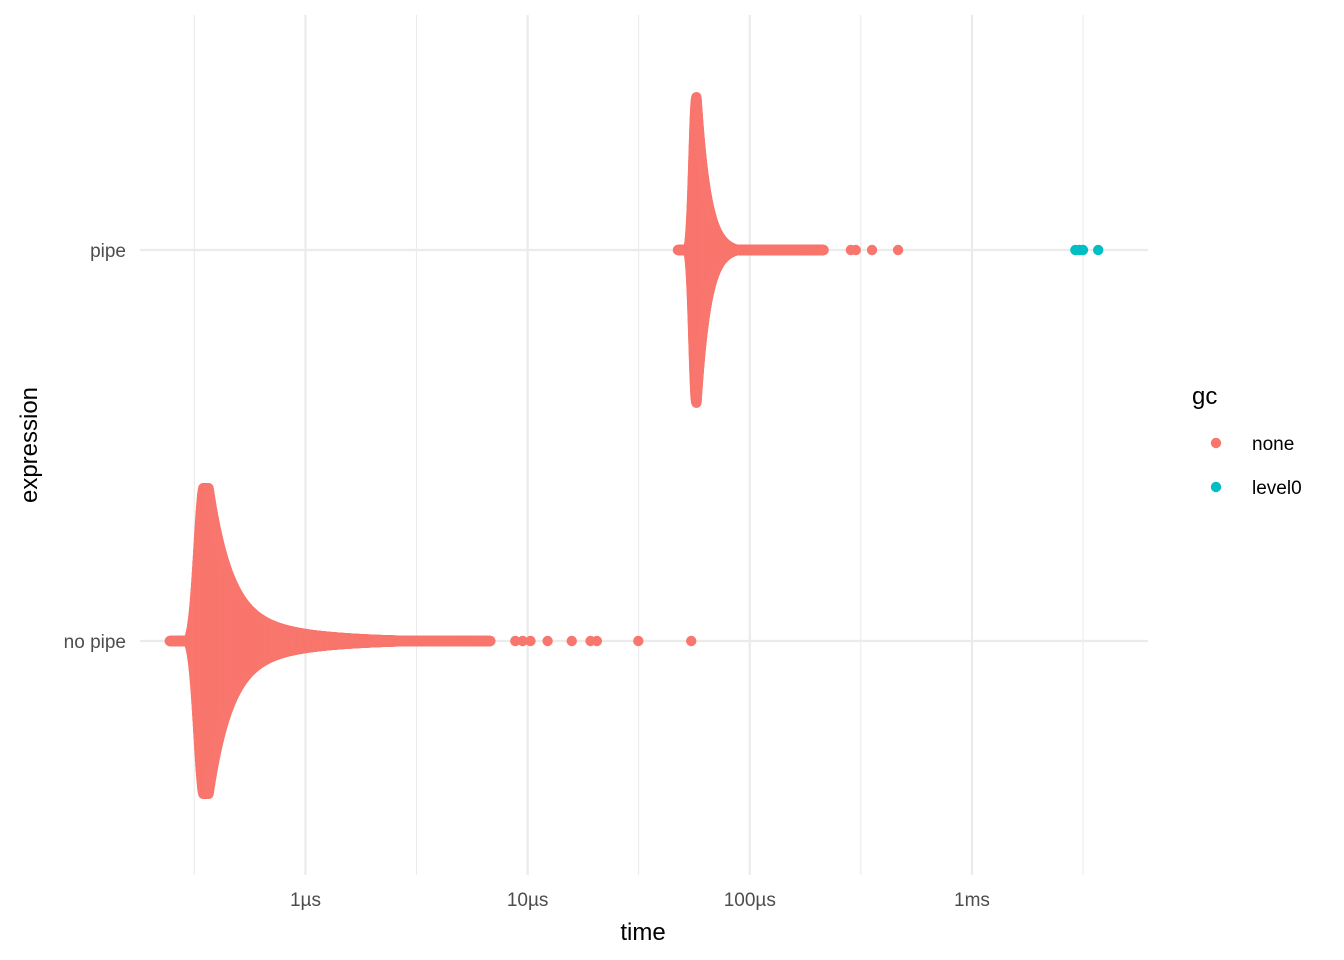  Describe the element at coordinates (528, 900) in the screenshot. I see `x-tick-label: 10µs` at that location.